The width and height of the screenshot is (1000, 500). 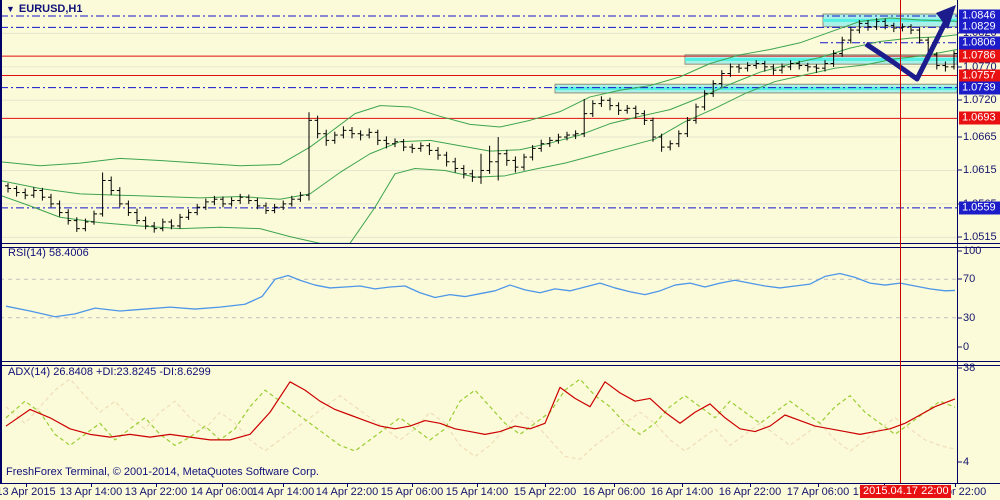 I want to click on trend-arrow-drawing, so click(x=906, y=50).